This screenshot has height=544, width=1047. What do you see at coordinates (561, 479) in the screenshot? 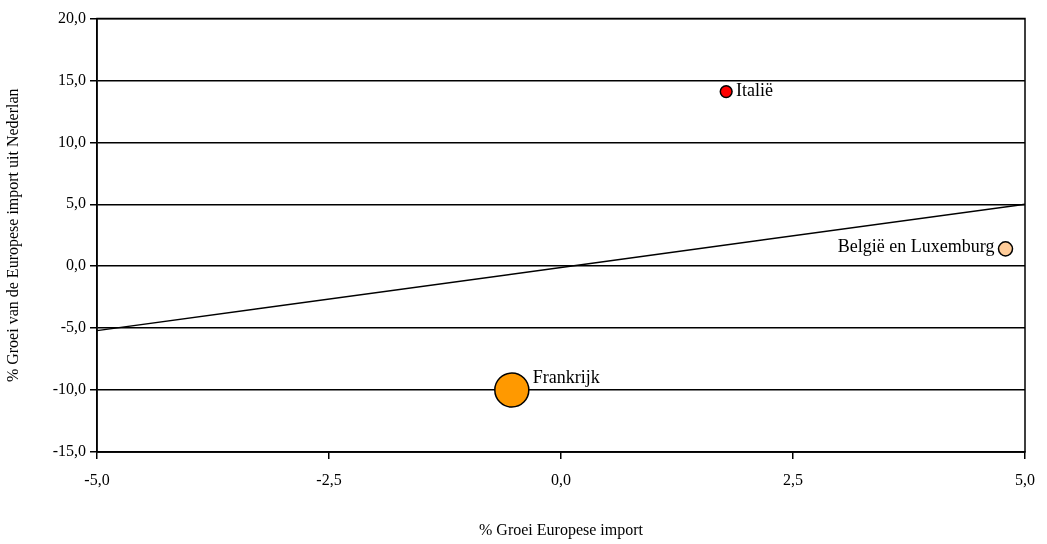
I see `x-tick-label: 0,0` at bounding box center [561, 479].